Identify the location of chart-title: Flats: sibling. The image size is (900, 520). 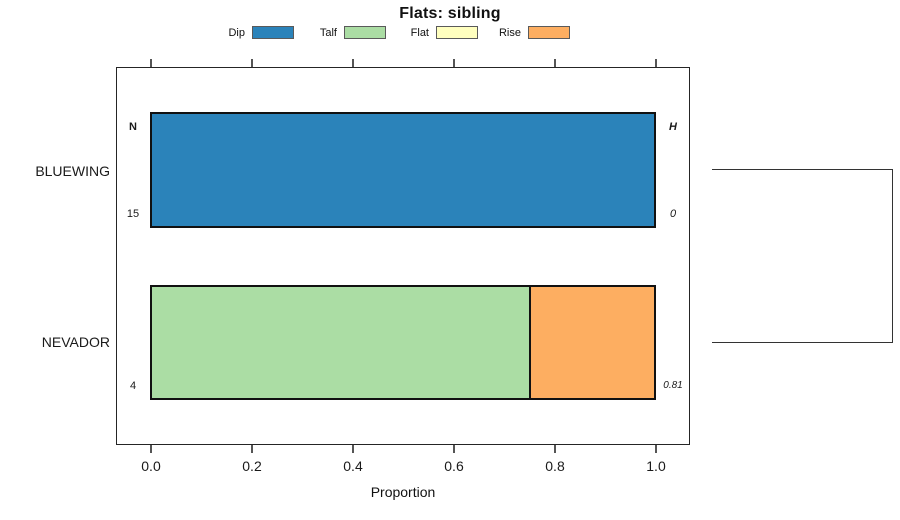
(450, 13).